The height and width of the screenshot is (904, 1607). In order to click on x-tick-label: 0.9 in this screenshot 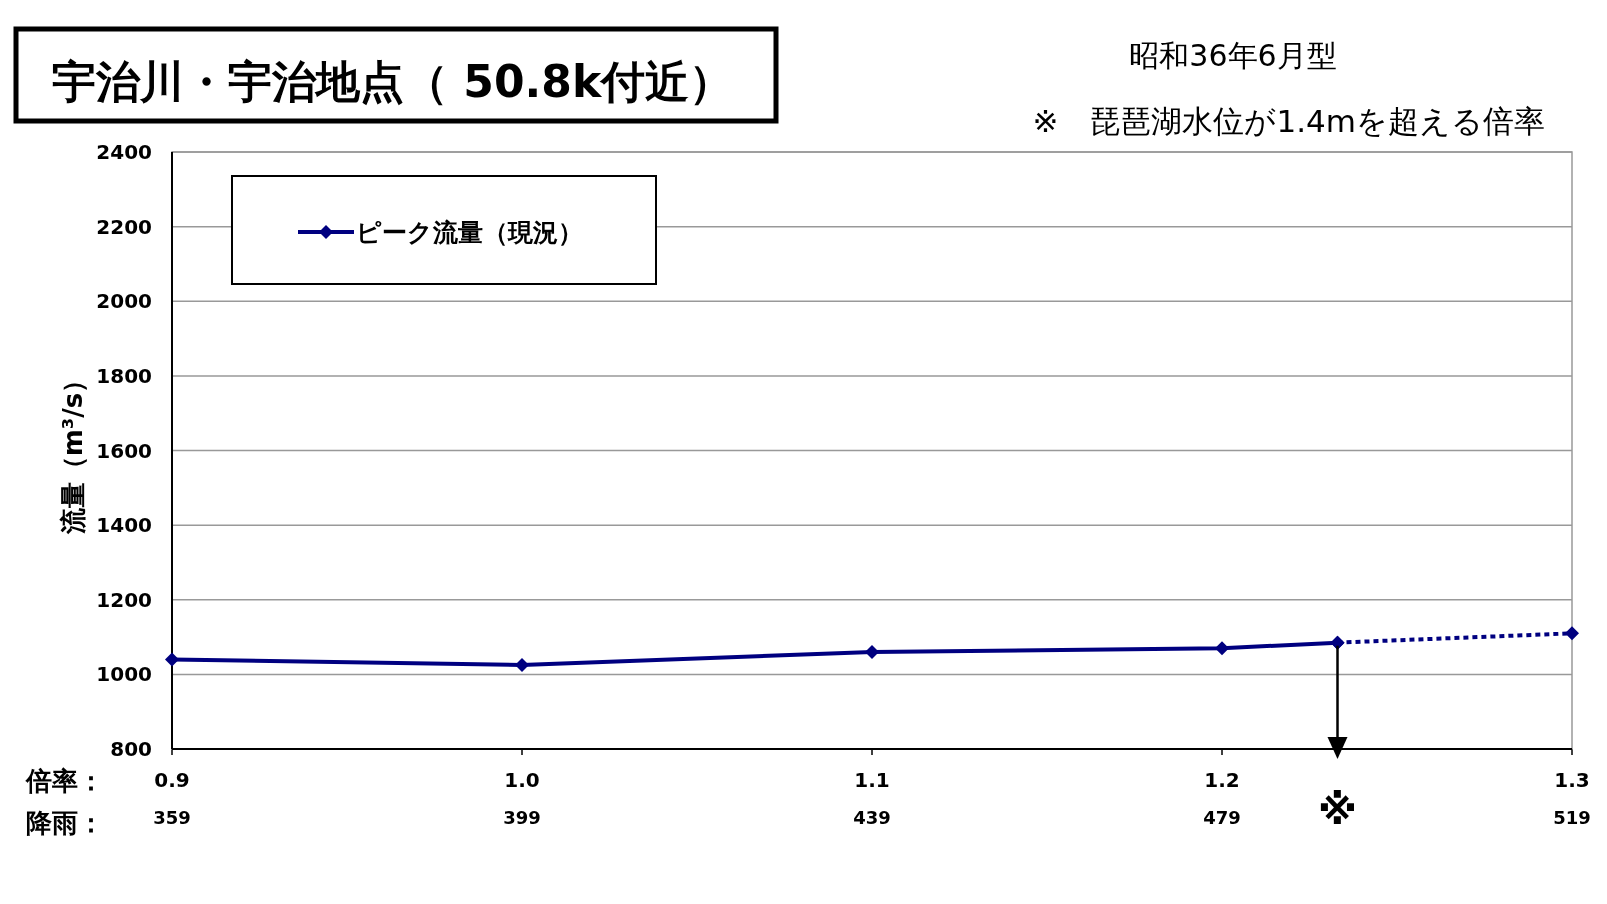, I will do `click(172, 780)`.